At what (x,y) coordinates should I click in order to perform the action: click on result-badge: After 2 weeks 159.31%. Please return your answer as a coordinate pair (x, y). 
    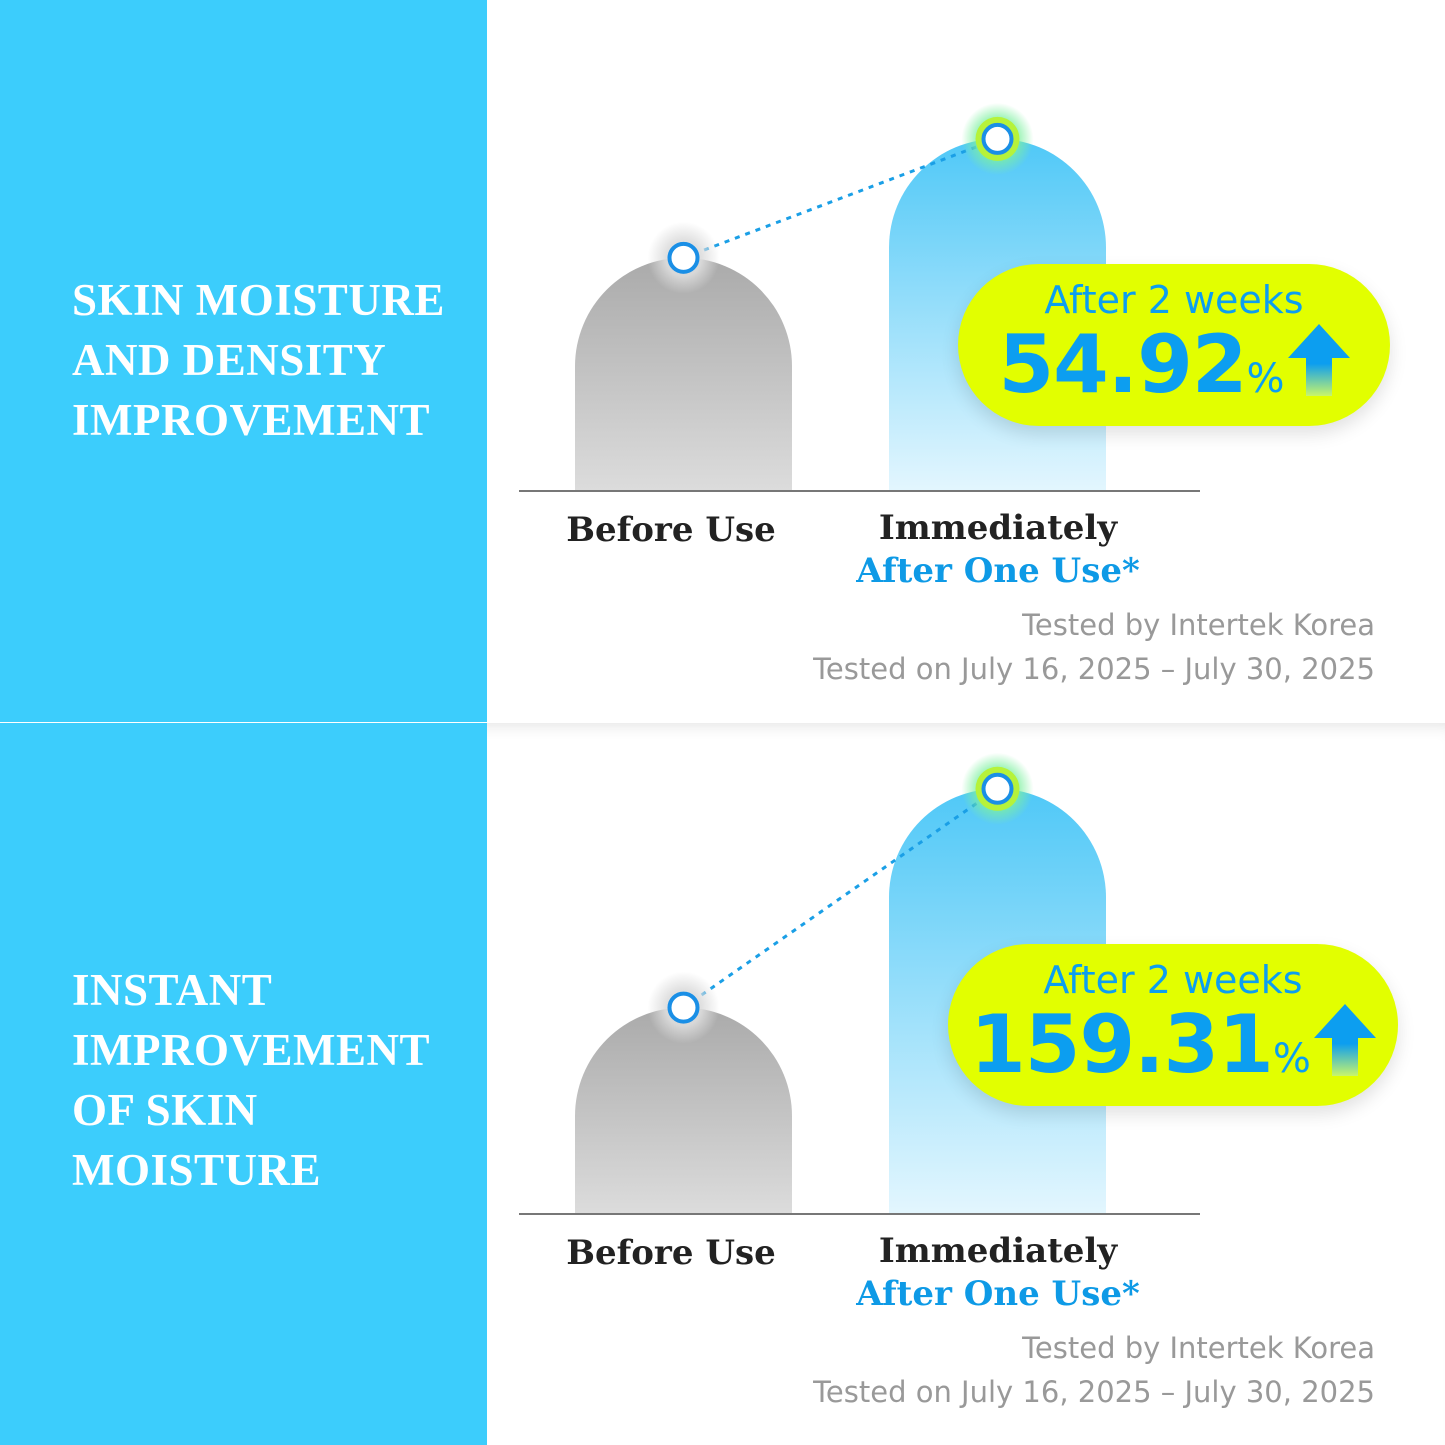
    Looking at the image, I should click on (1173, 1025).